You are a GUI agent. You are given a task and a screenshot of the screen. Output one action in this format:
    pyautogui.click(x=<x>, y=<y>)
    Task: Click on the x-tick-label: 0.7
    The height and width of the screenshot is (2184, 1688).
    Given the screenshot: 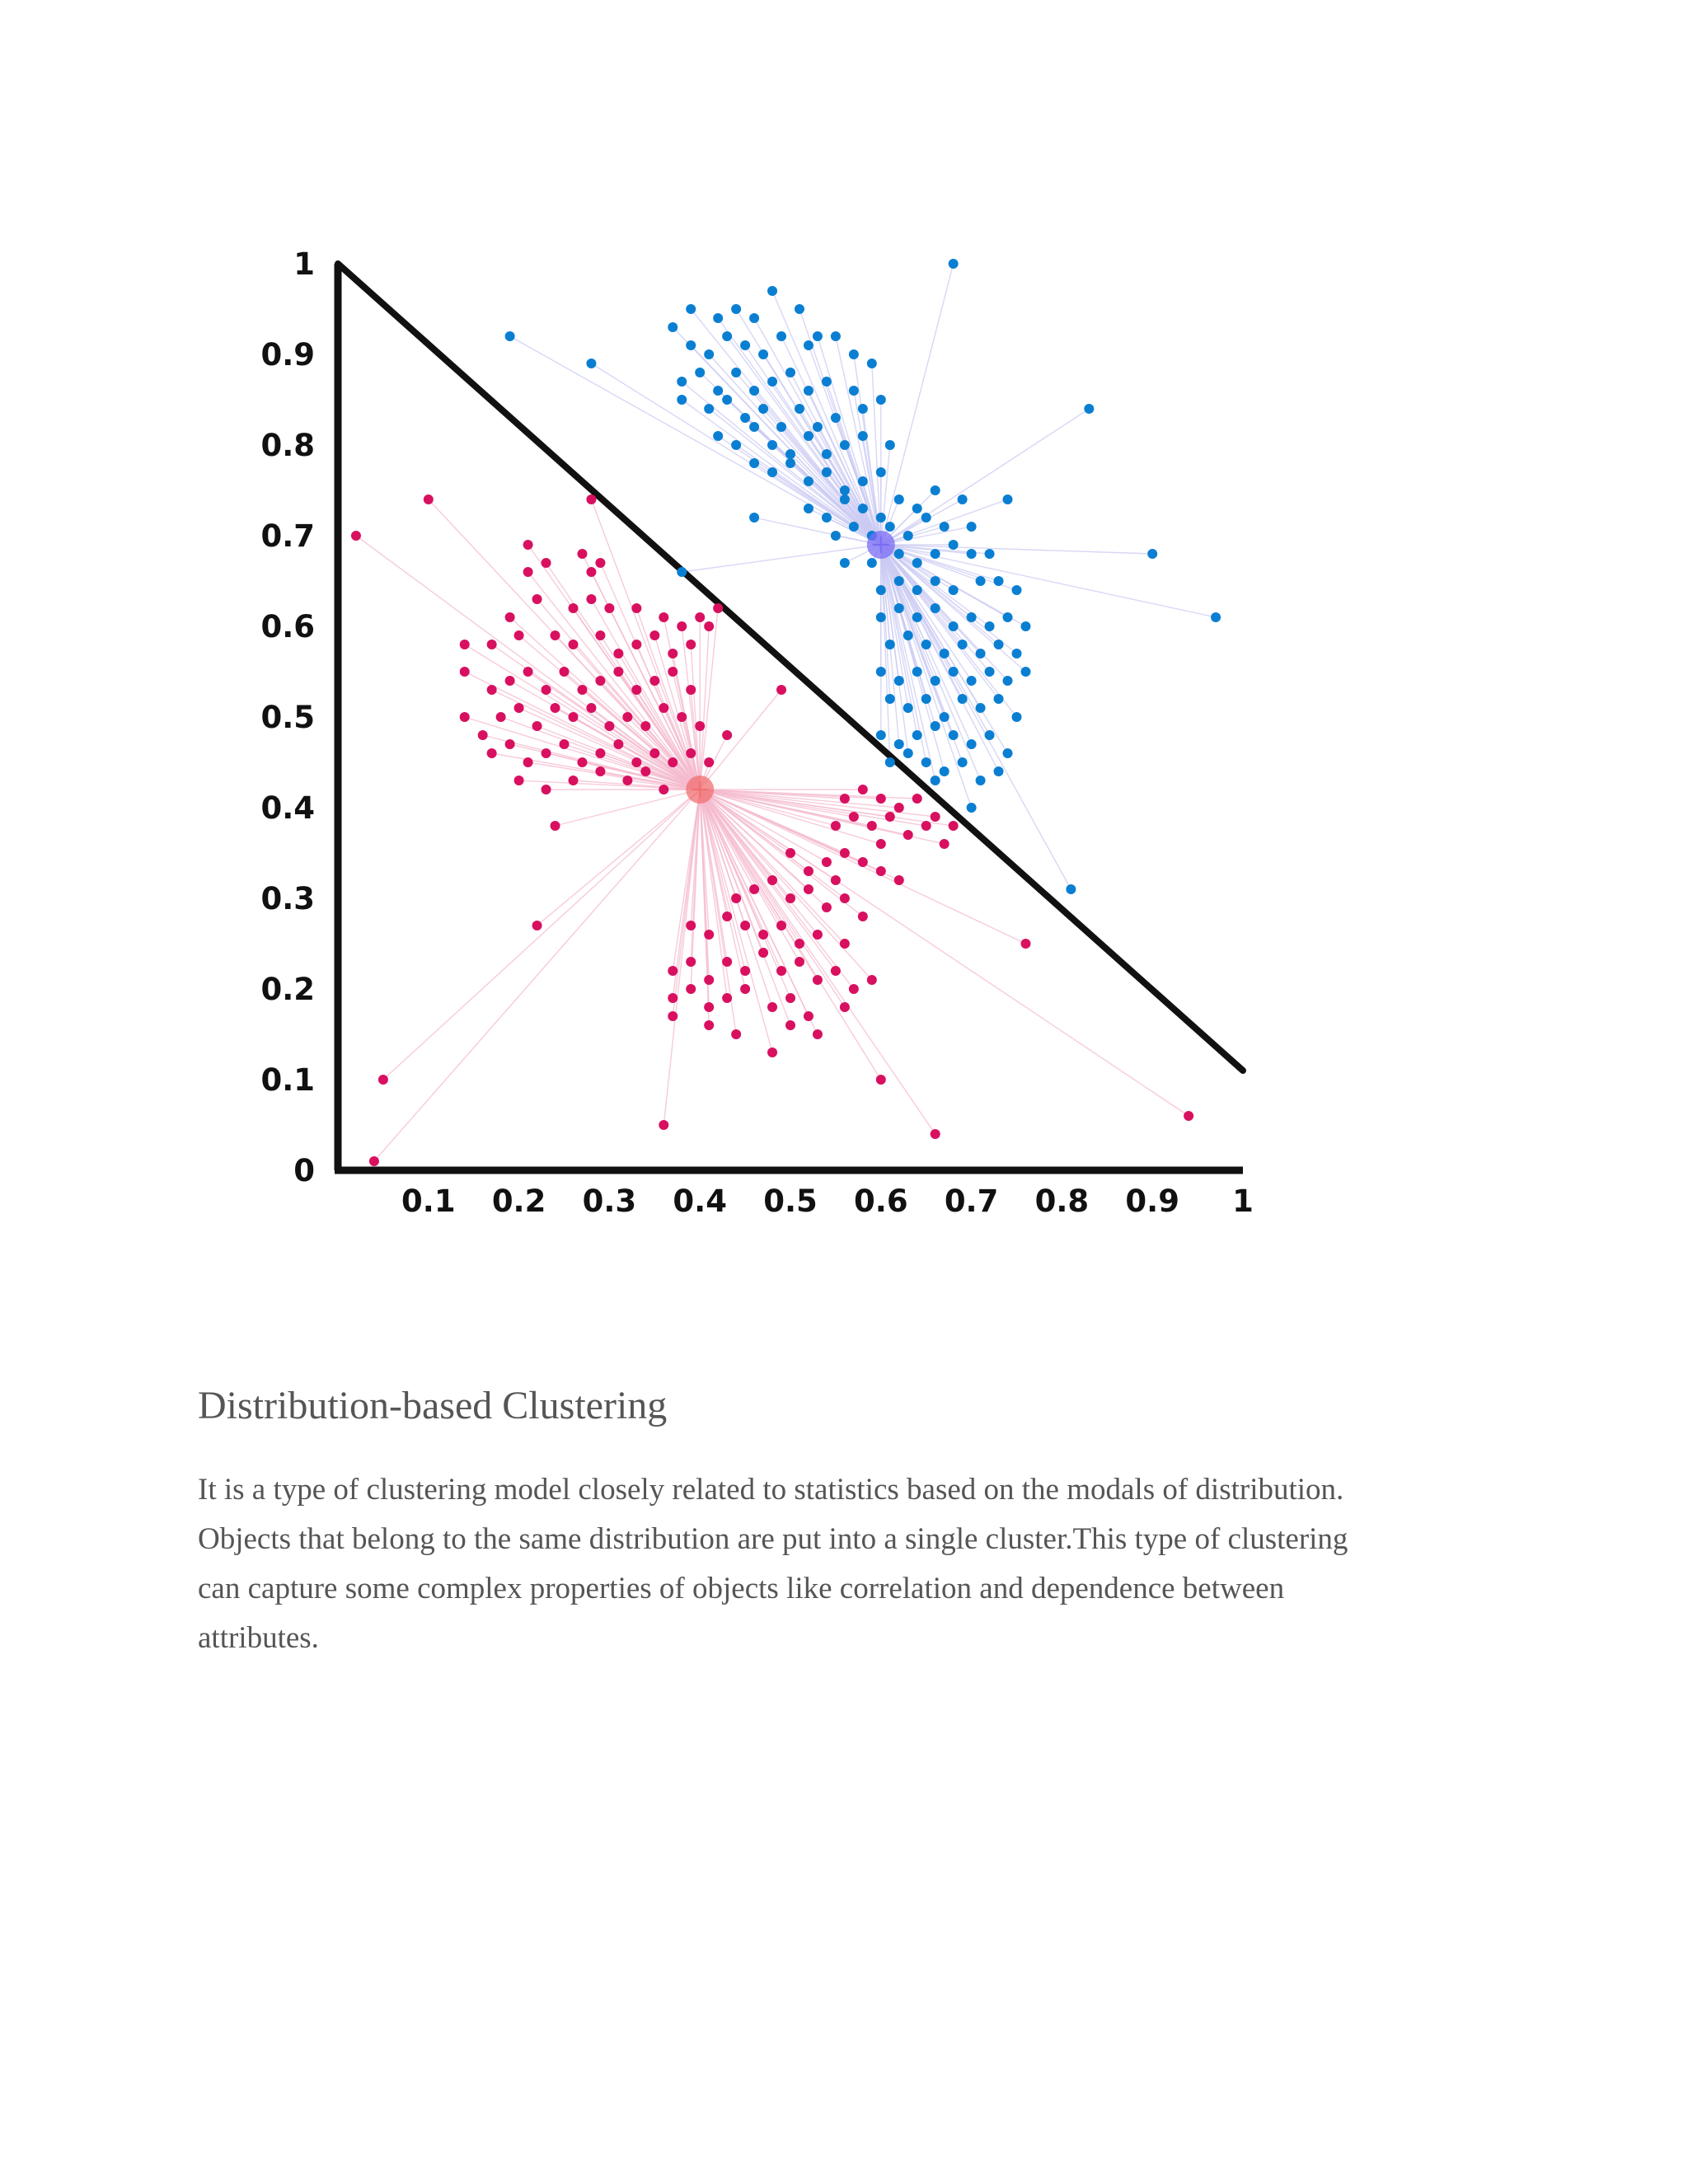 What is the action you would take?
    pyautogui.click(x=972, y=1201)
    